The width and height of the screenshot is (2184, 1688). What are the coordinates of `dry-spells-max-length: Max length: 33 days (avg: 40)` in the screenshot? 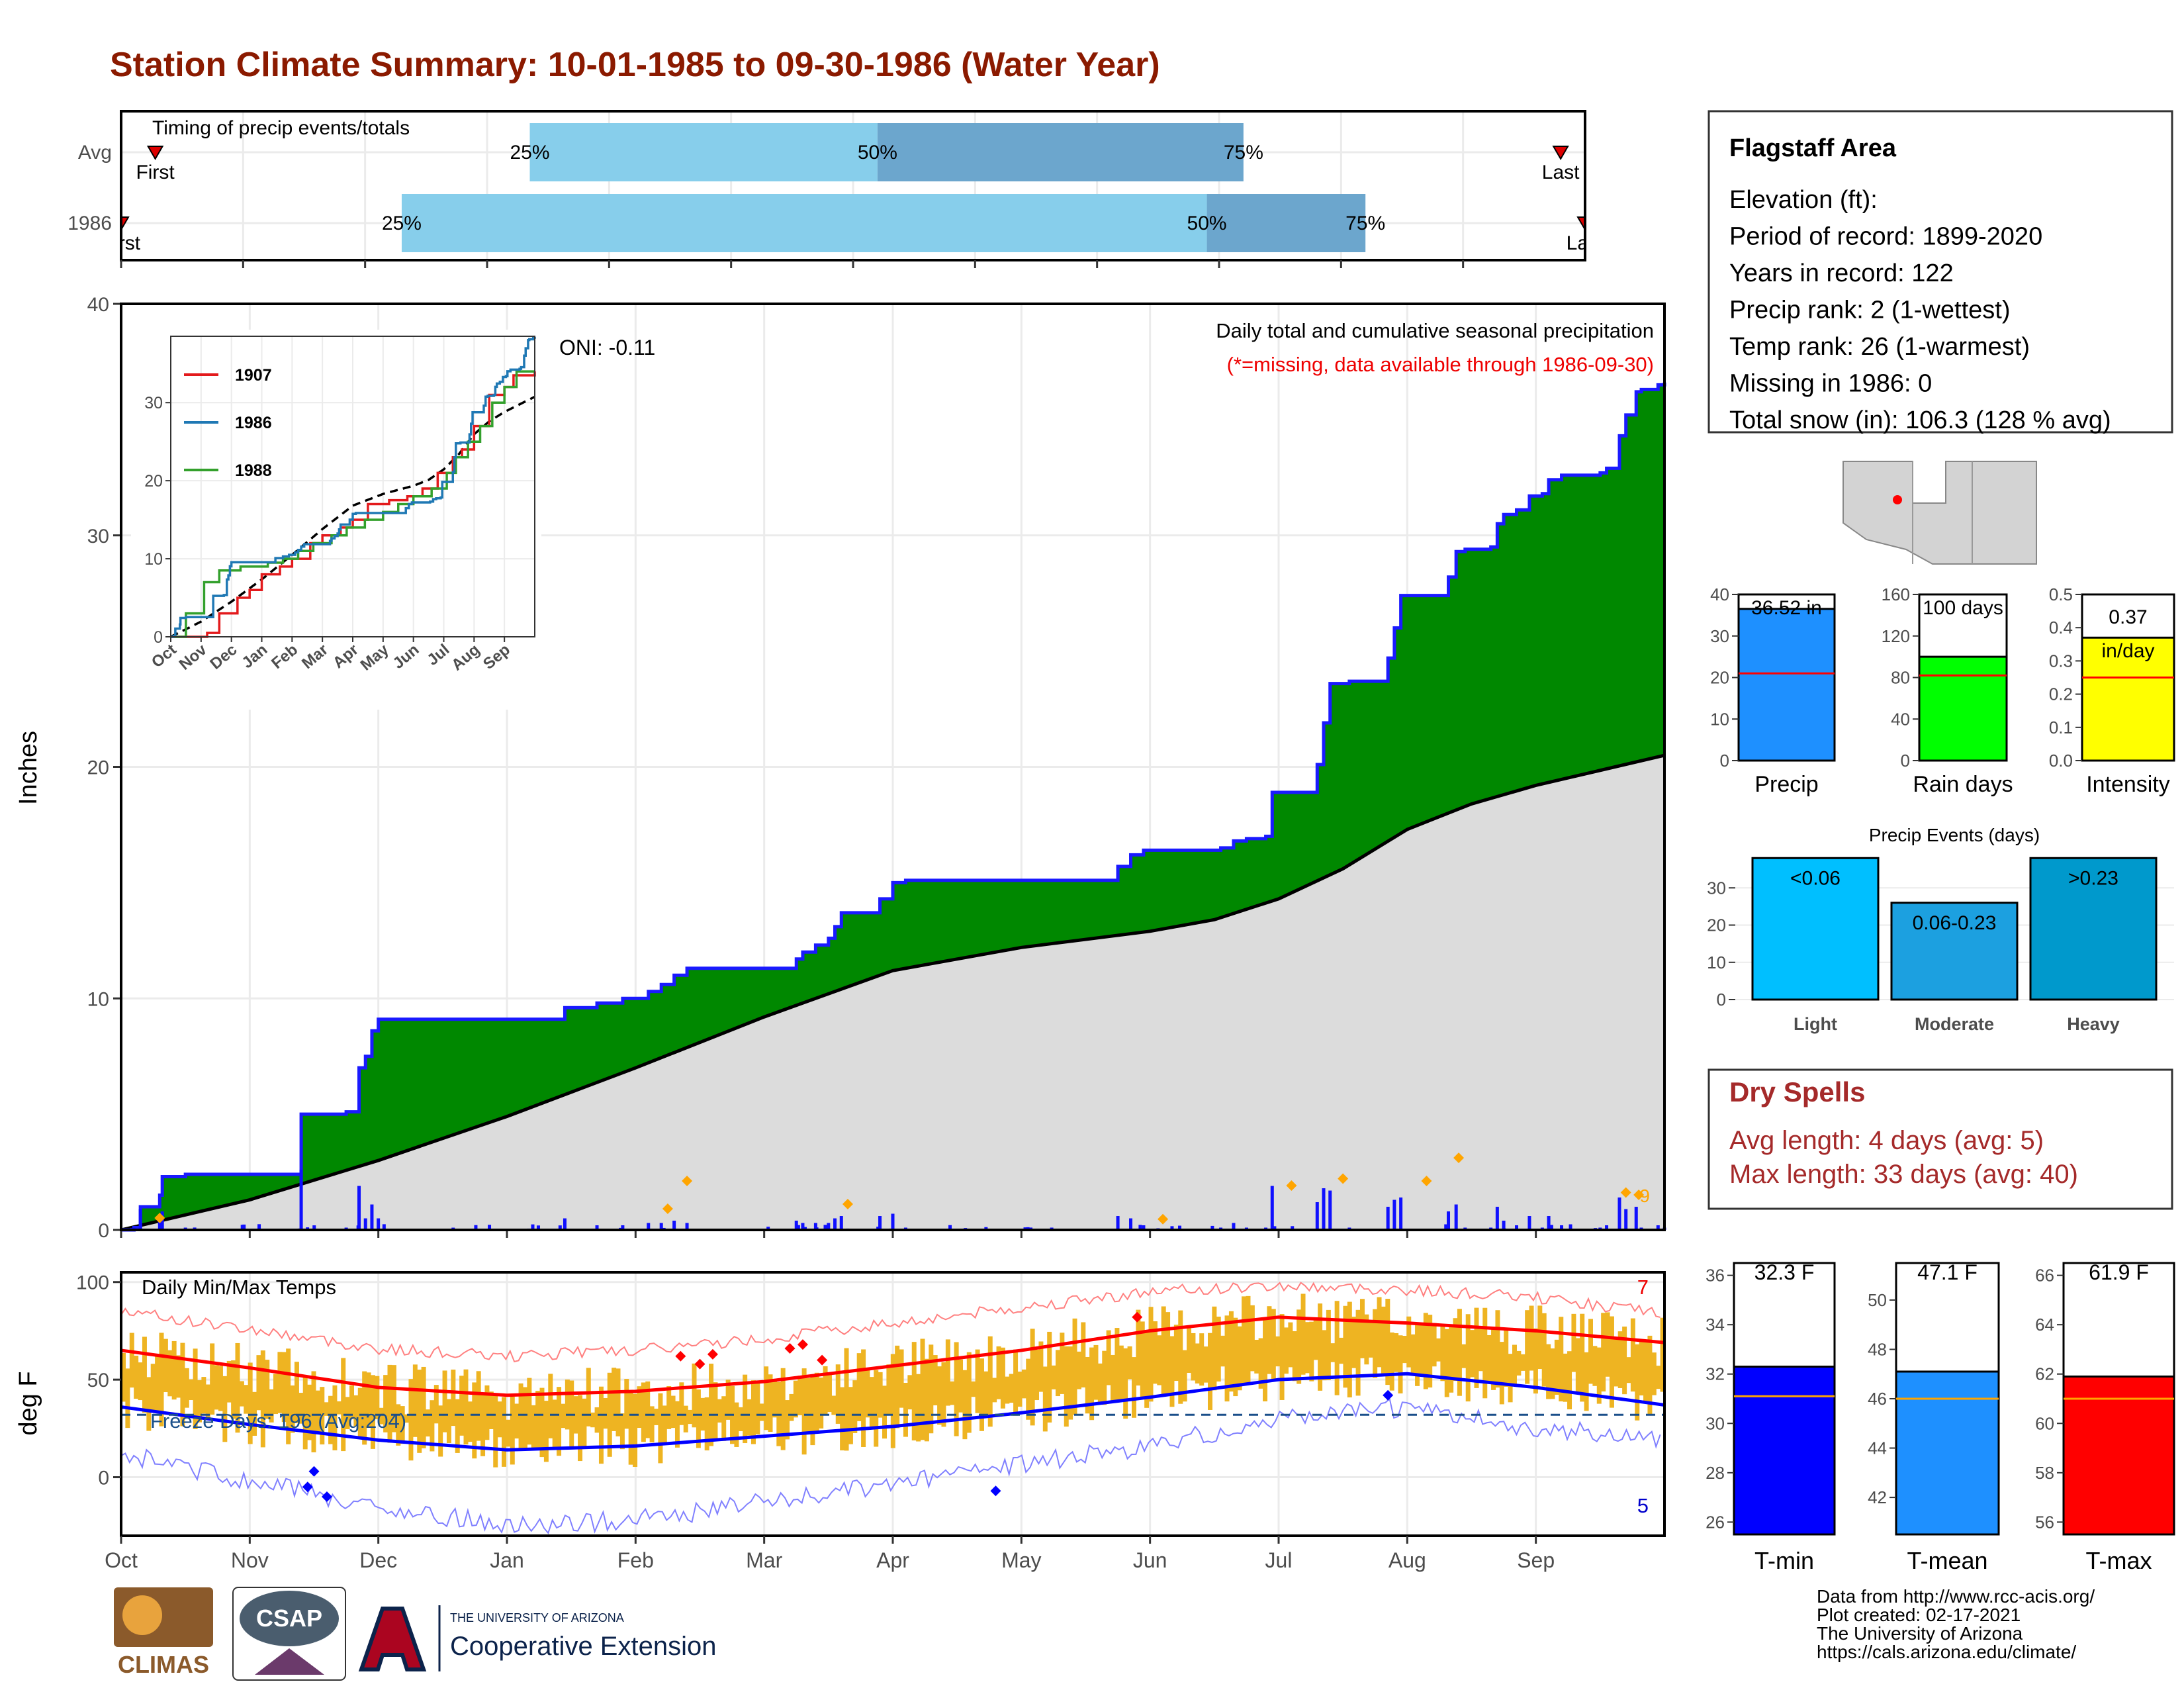 It's located at (1903, 1174).